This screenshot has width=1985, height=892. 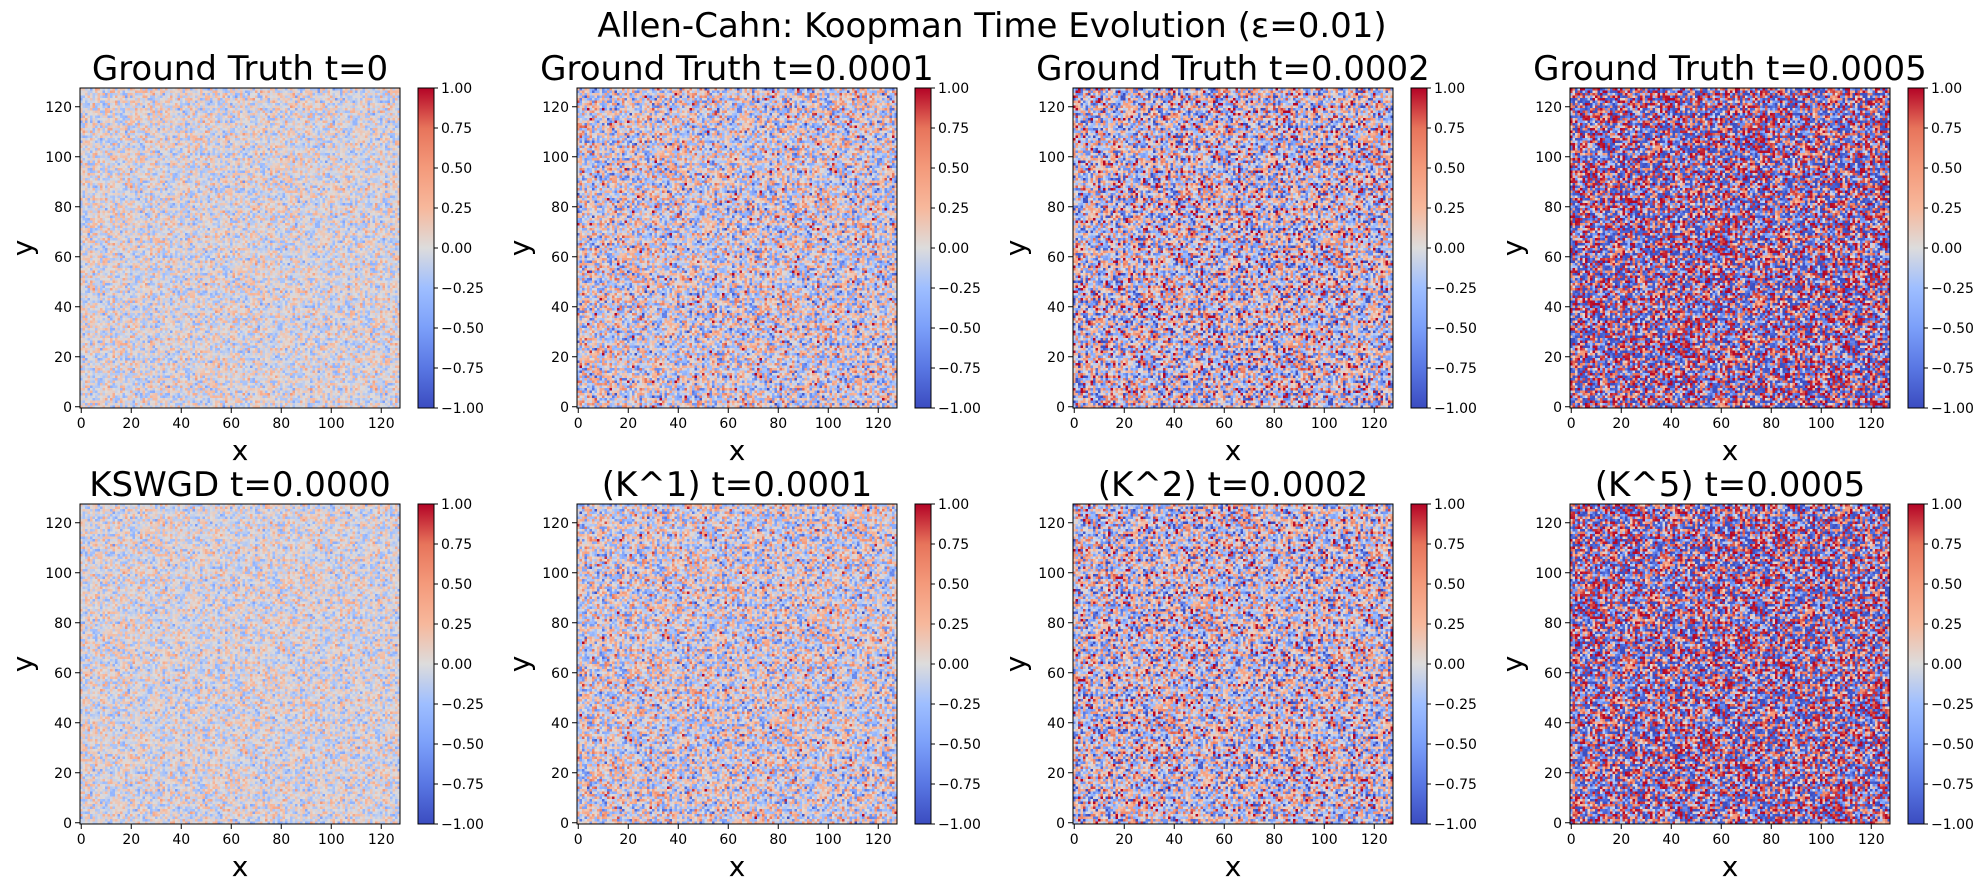 I want to click on panel-title: Ground Truth t=0.0001, so click(x=737, y=69).